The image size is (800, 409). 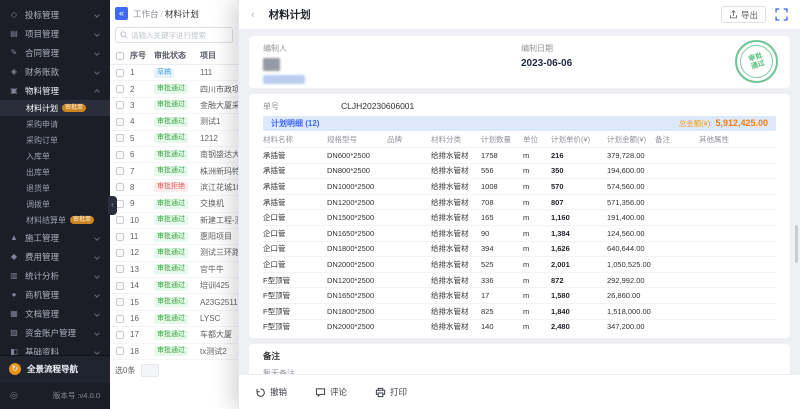 I want to click on list-item: 2 审批通过 四川市政项, so click(x=174, y=89).